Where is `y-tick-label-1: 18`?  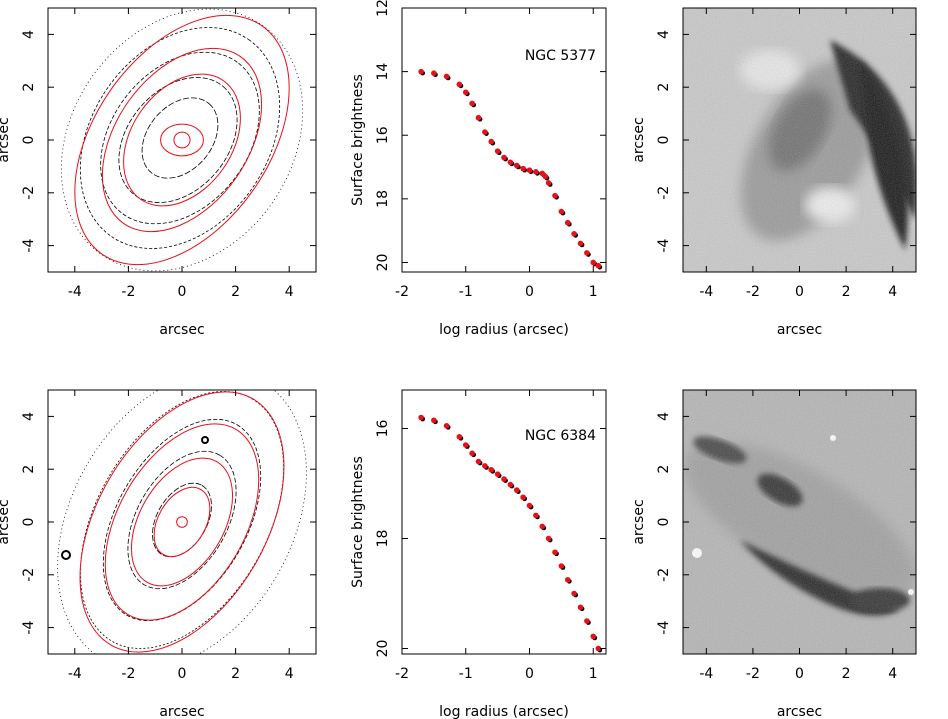 y-tick-label-1: 18 is located at coordinates (383, 539).